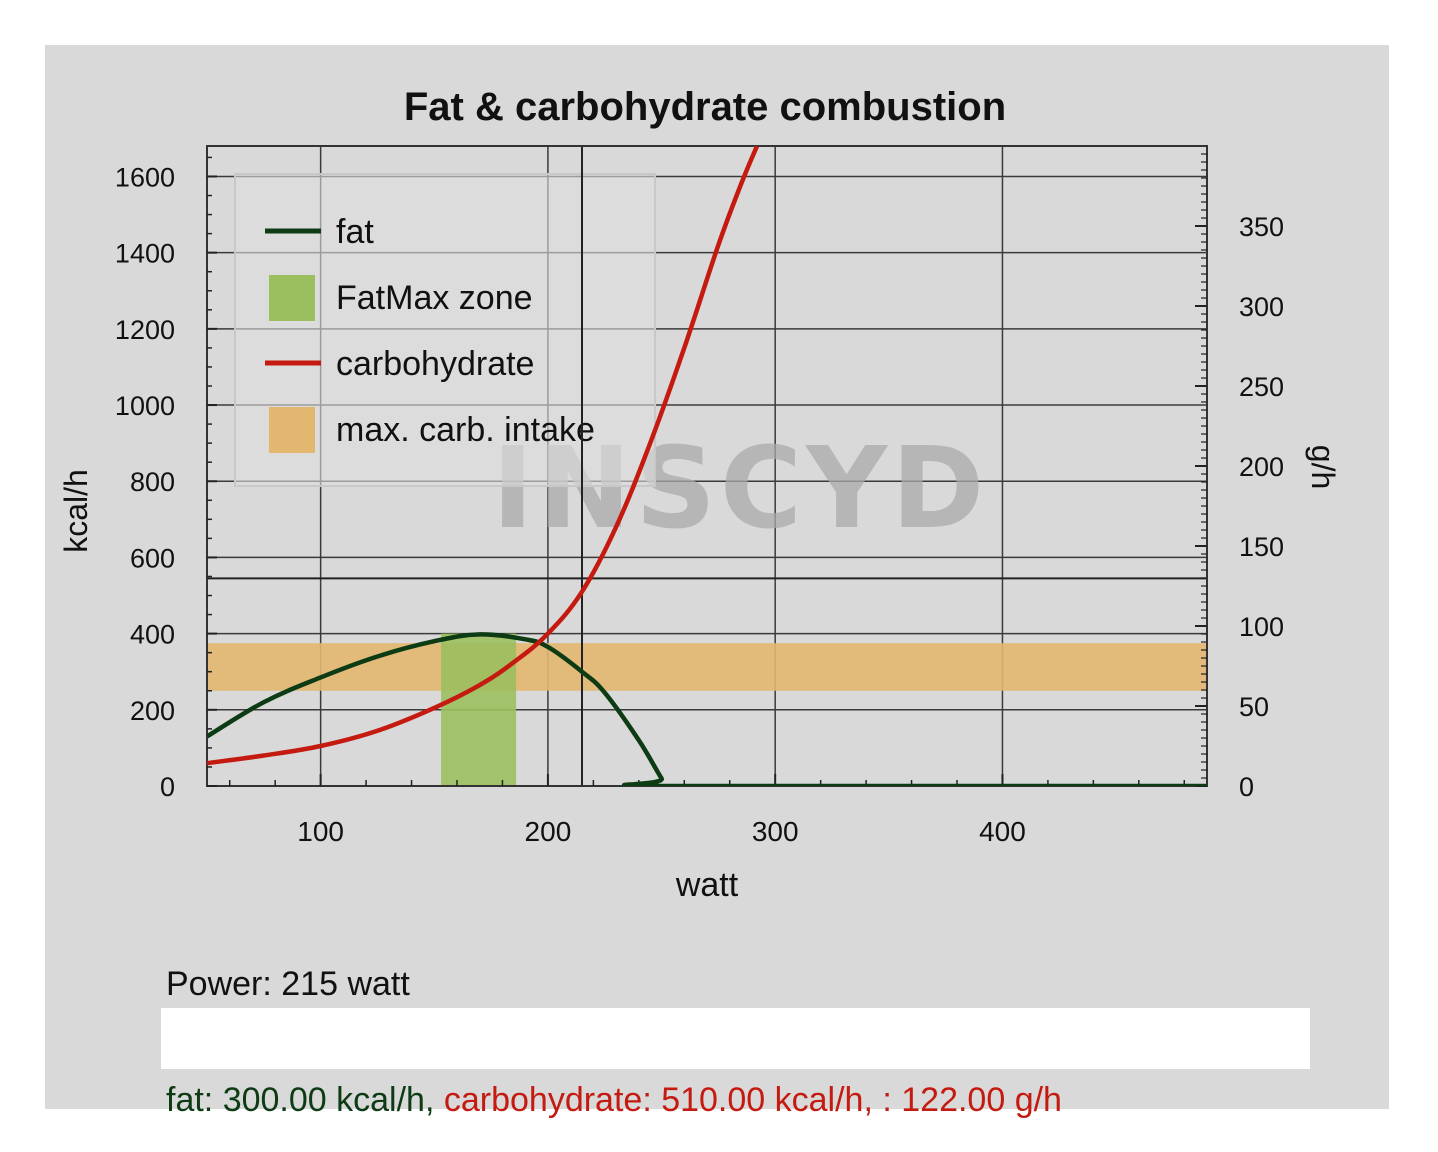  I want to click on y2-tick-label: 350, so click(1261, 227).